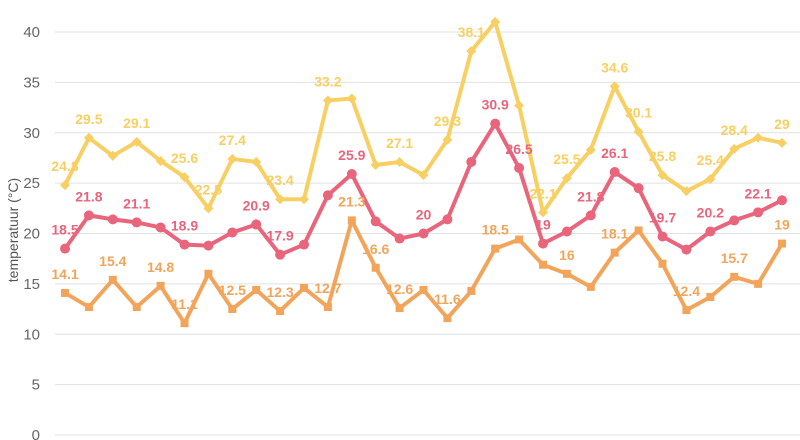 This screenshot has width=800, height=440. What do you see at coordinates (662, 156) in the screenshot?
I see `data-label: 25.8` at bounding box center [662, 156].